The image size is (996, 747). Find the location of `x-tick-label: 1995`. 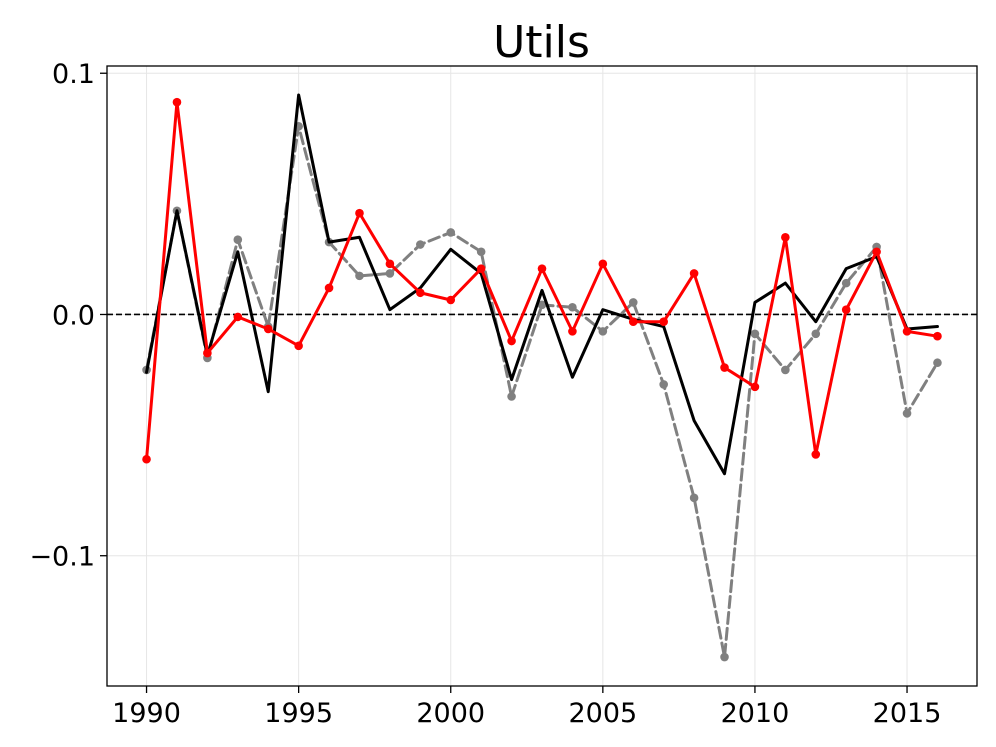

x-tick-label: 1995 is located at coordinates (298, 713).